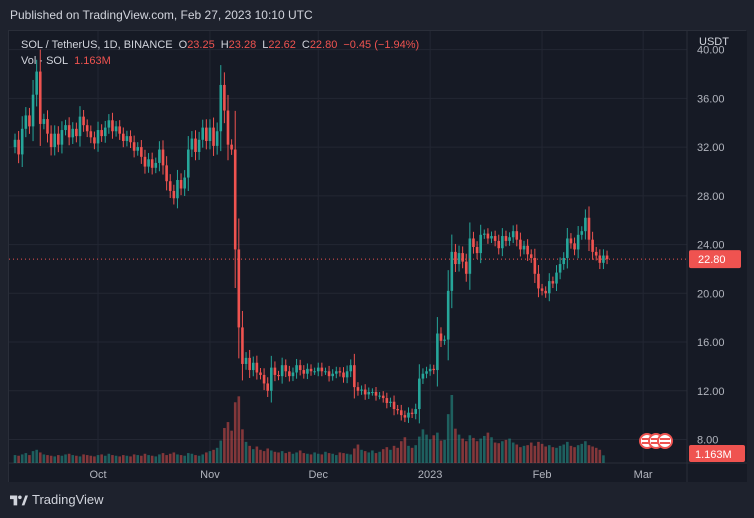 The image size is (754, 518). I want to click on volume-label: Vol · SOL, so click(45, 61).